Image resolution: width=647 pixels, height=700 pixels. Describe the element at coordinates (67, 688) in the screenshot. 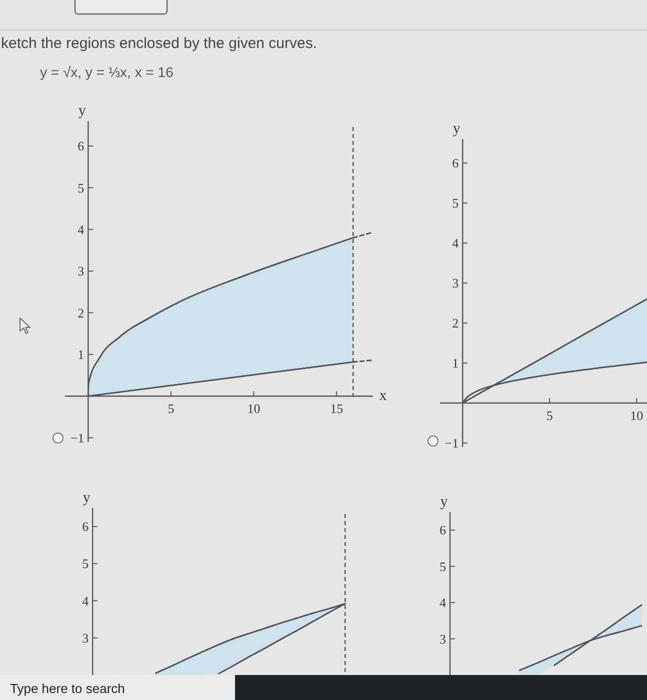

I see `text: Type here to search` at that location.